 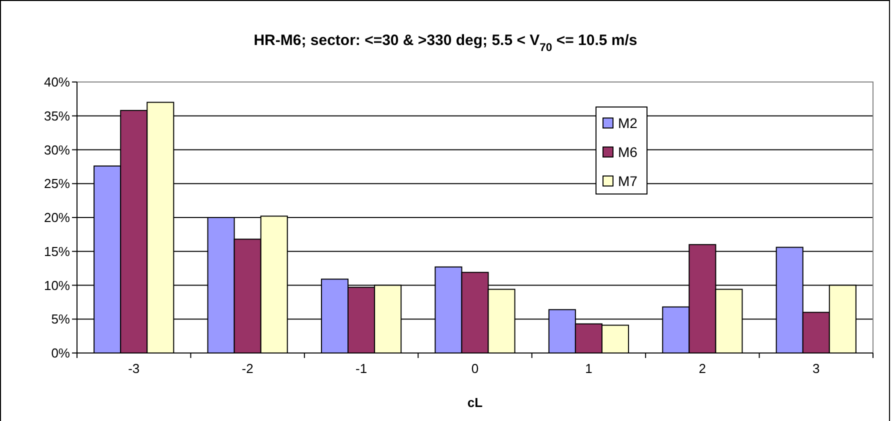 I want to click on y-tick-label: 25%, so click(x=57, y=184).